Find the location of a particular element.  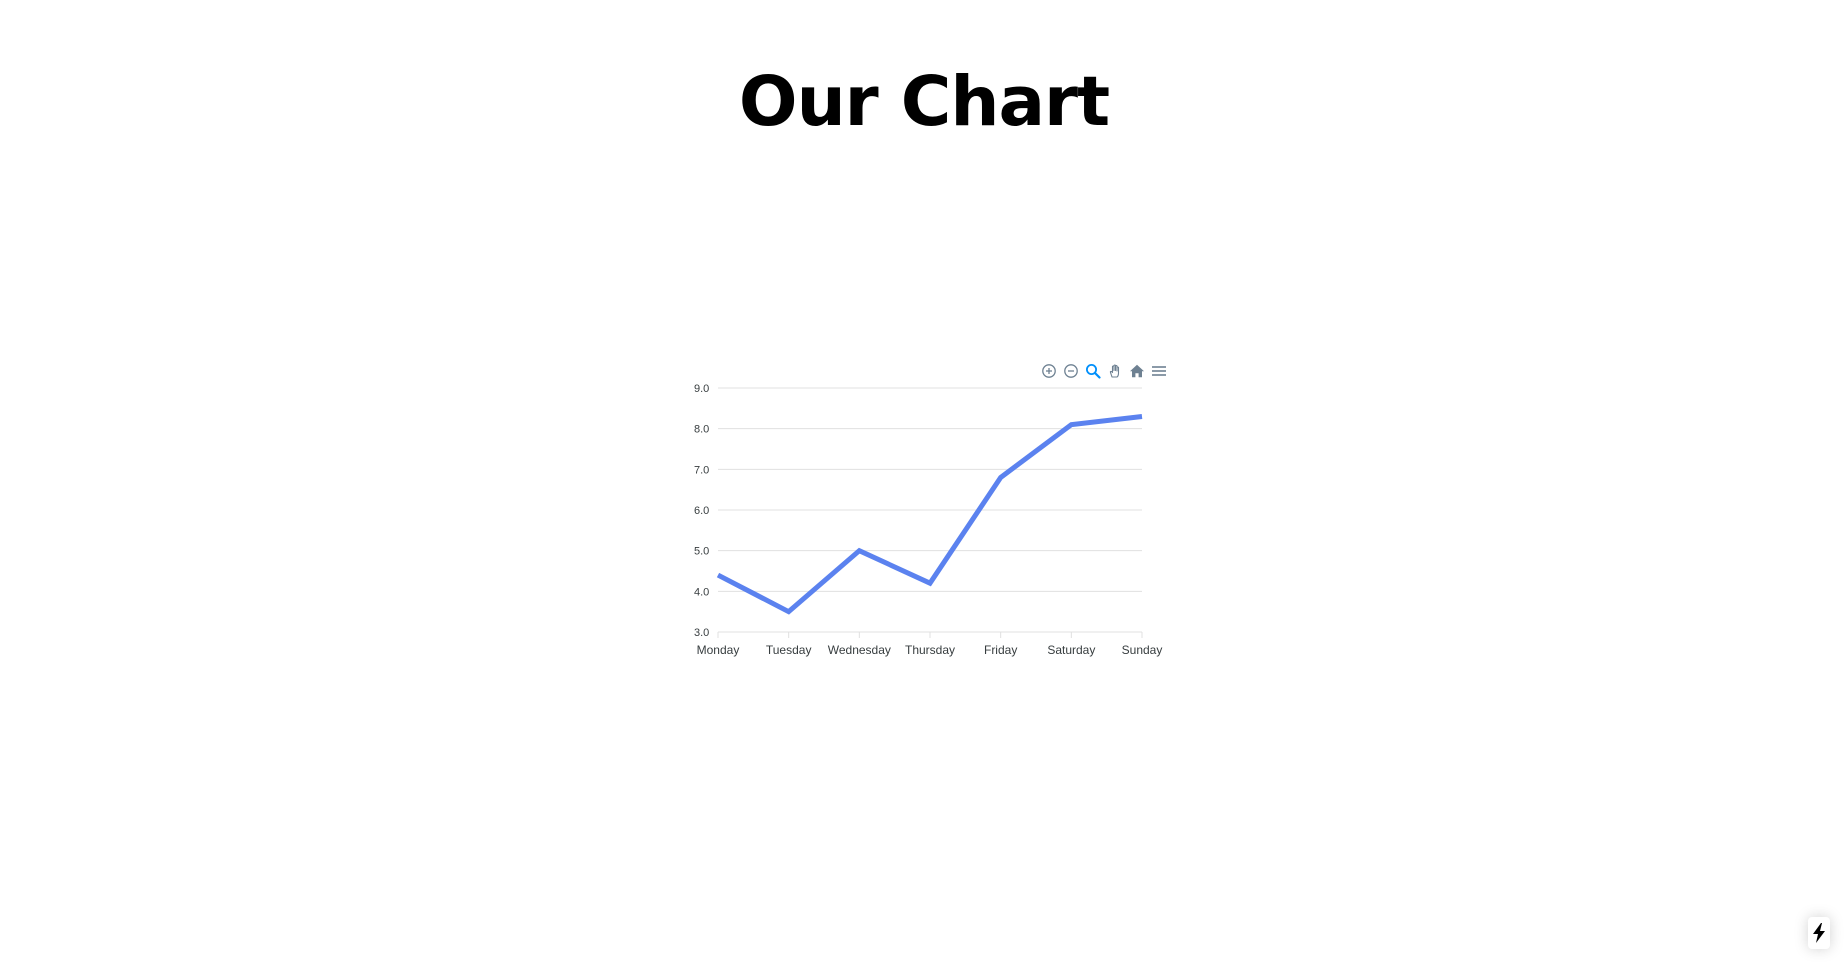

series-line is located at coordinates (929, 514).